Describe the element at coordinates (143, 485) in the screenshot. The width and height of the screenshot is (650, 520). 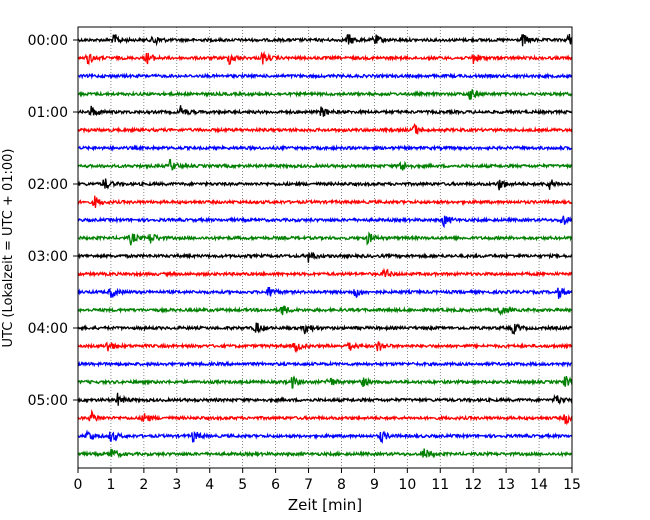
I see `x-tick-label: 2` at that location.